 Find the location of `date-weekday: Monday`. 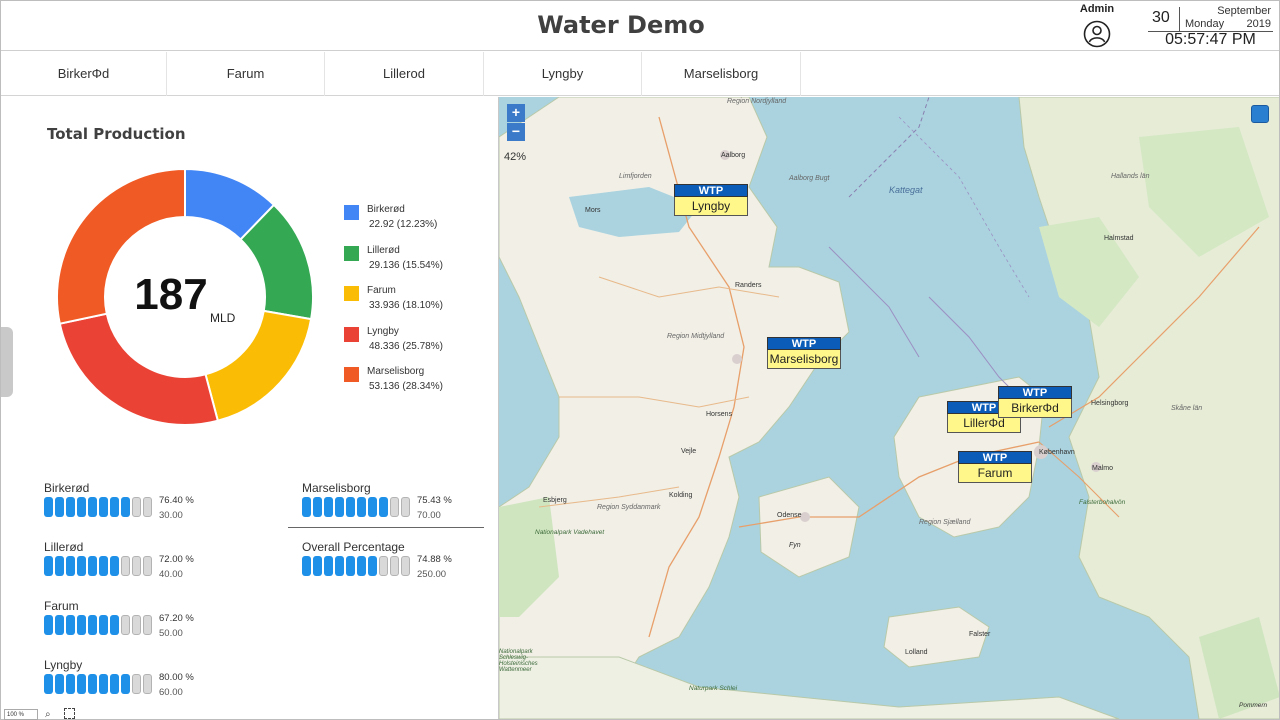

date-weekday: Monday is located at coordinates (1205, 24).